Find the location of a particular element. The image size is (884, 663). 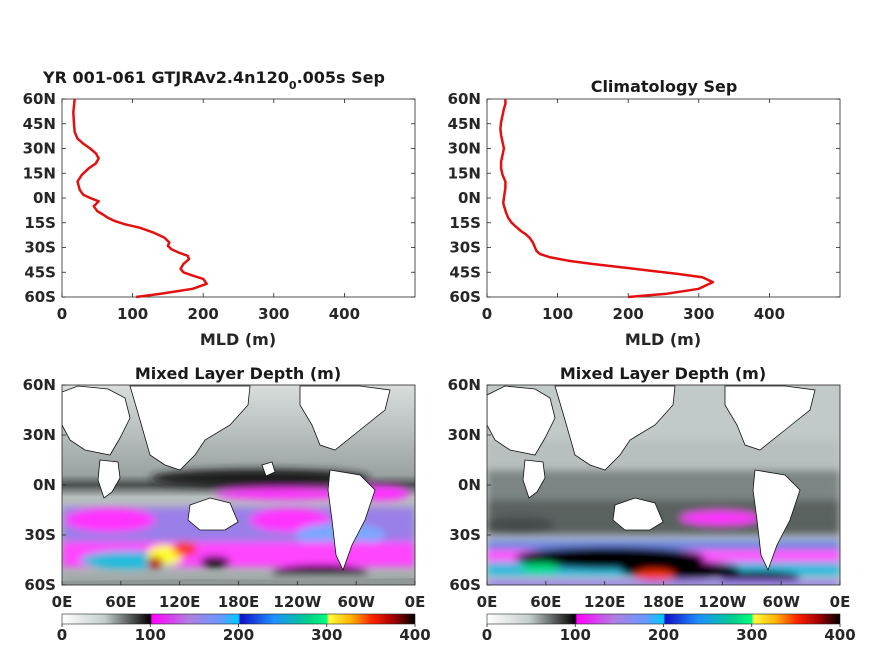

profile-model-yticks: 60N 45N 30N 15N 0N 15S 30S 45S 60S is located at coordinates (219, 198).